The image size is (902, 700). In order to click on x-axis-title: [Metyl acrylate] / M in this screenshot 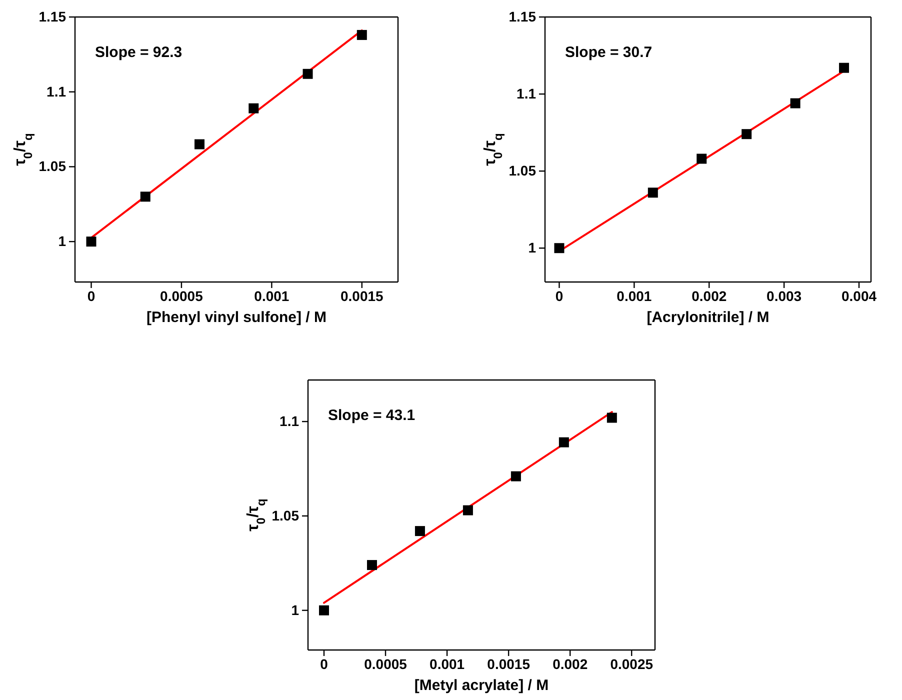, I will do `click(481, 685)`.